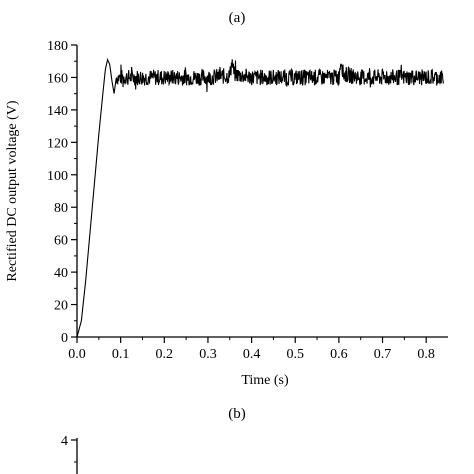  What do you see at coordinates (57, 143) in the screenshot?
I see `y-tick-label: 120` at bounding box center [57, 143].